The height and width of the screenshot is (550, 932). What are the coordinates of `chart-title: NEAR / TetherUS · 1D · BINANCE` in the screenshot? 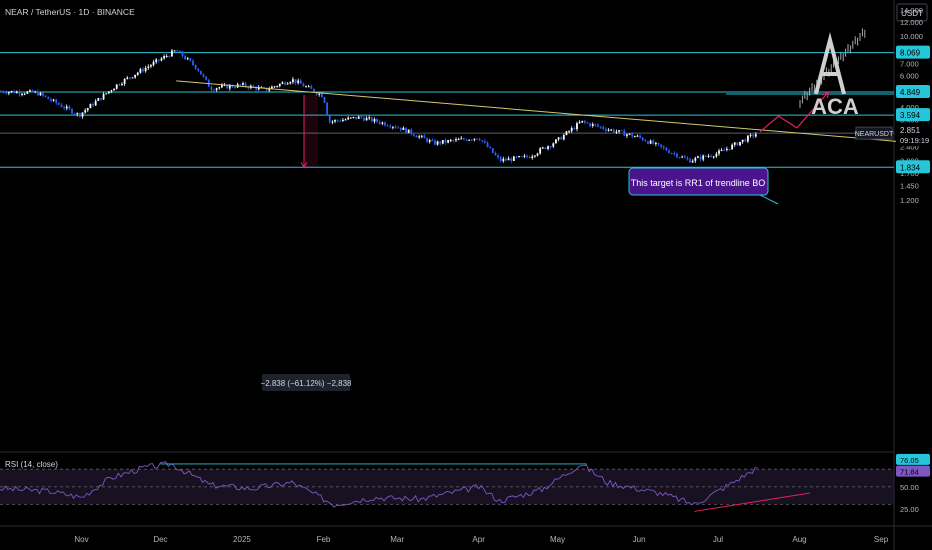 It's located at (70, 12).